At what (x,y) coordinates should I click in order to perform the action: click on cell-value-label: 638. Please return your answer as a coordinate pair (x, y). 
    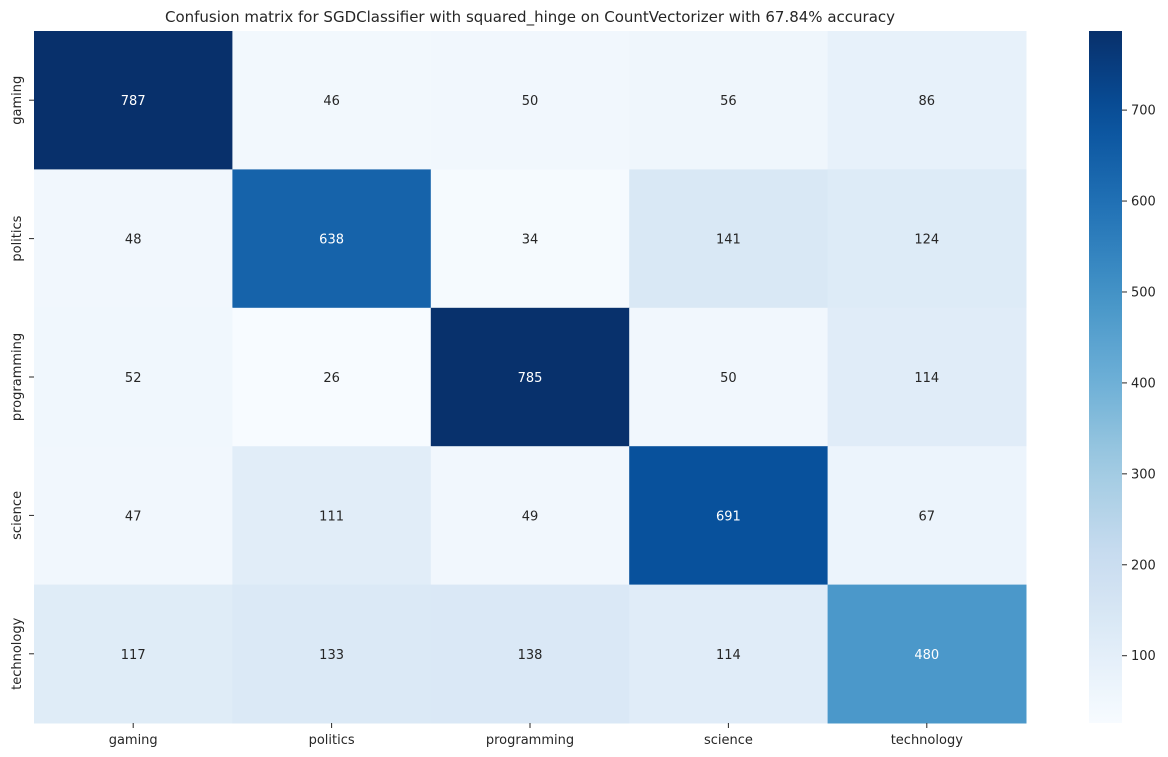
    Looking at the image, I should click on (331, 240).